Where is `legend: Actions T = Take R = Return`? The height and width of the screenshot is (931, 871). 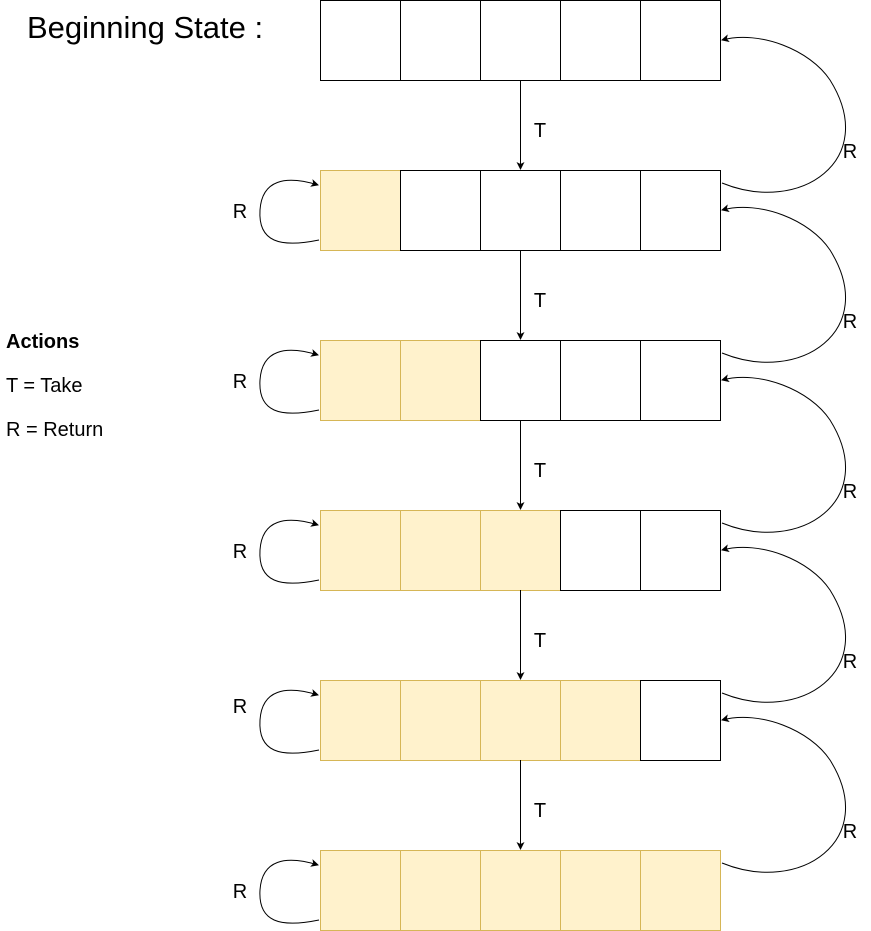
legend: Actions T = Take R = Return is located at coordinates (54, 386).